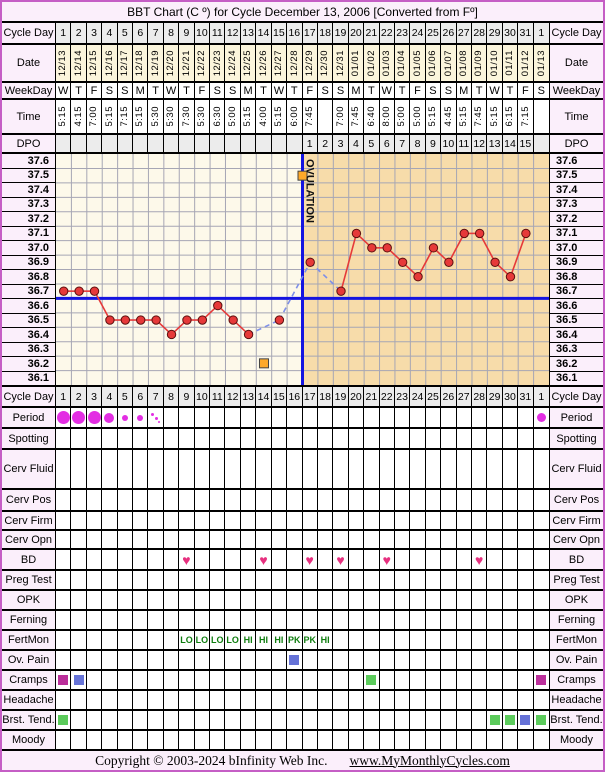  Describe the element at coordinates (302, 659) in the screenshot. I see `ov-pain-row: Ov. Pain Ov. Pain` at that location.